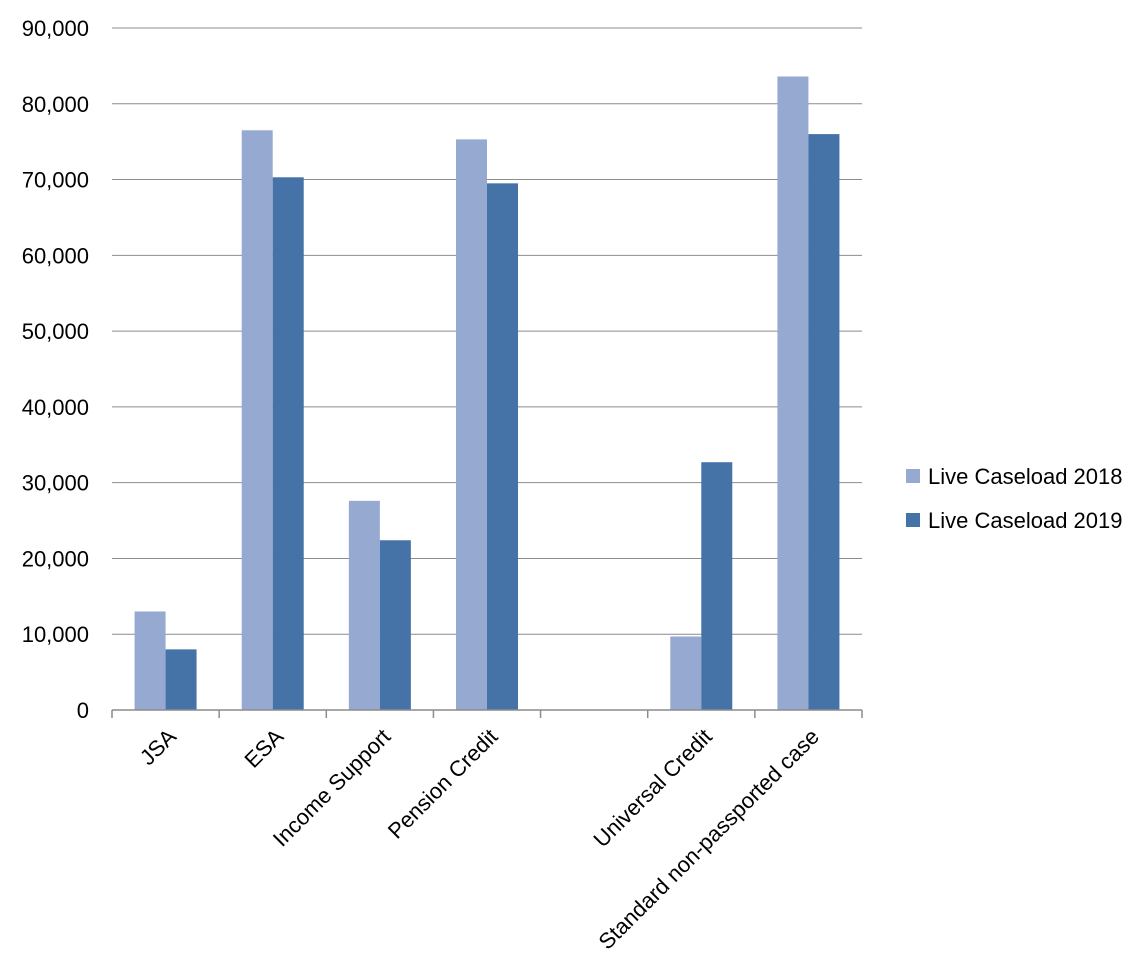  What do you see at coordinates (55, 28) in the screenshot?
I see `y-tick-label: 90,000` at bounding box center [55, 28].